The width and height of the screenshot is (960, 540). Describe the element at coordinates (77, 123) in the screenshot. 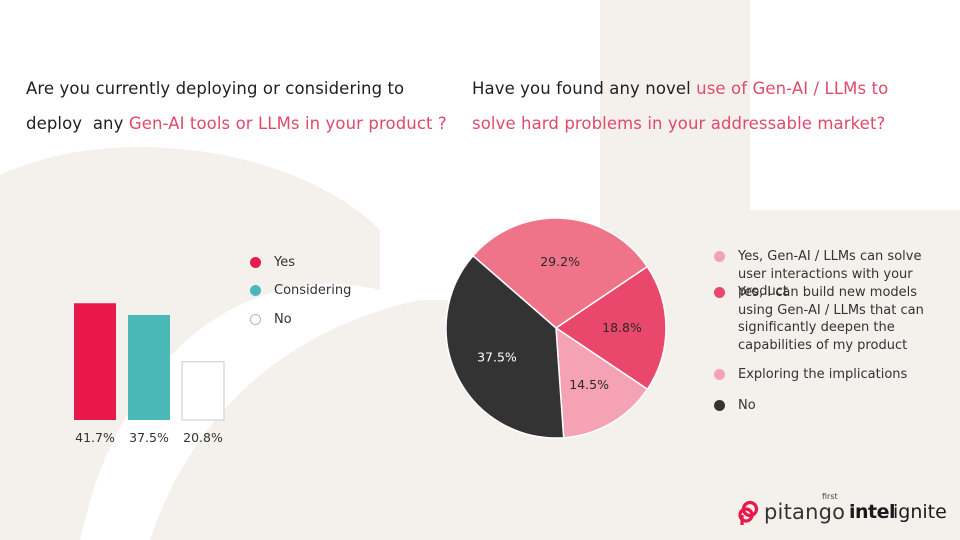

I see `question-left-line2: deploy any` at that location.